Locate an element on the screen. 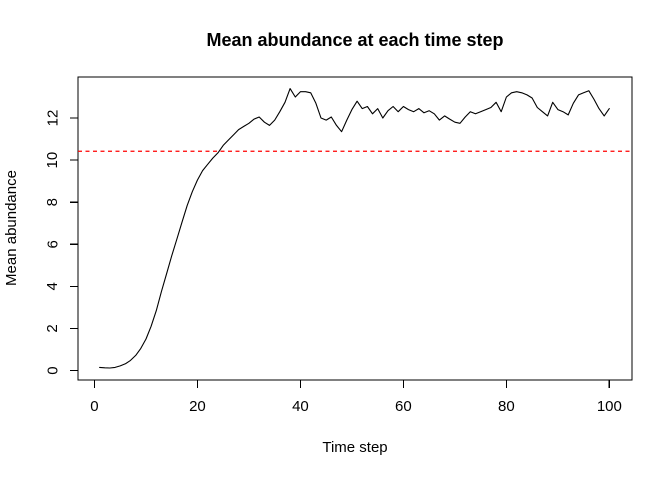  y-tick-label: 4 is located at coordinates (52, 286).